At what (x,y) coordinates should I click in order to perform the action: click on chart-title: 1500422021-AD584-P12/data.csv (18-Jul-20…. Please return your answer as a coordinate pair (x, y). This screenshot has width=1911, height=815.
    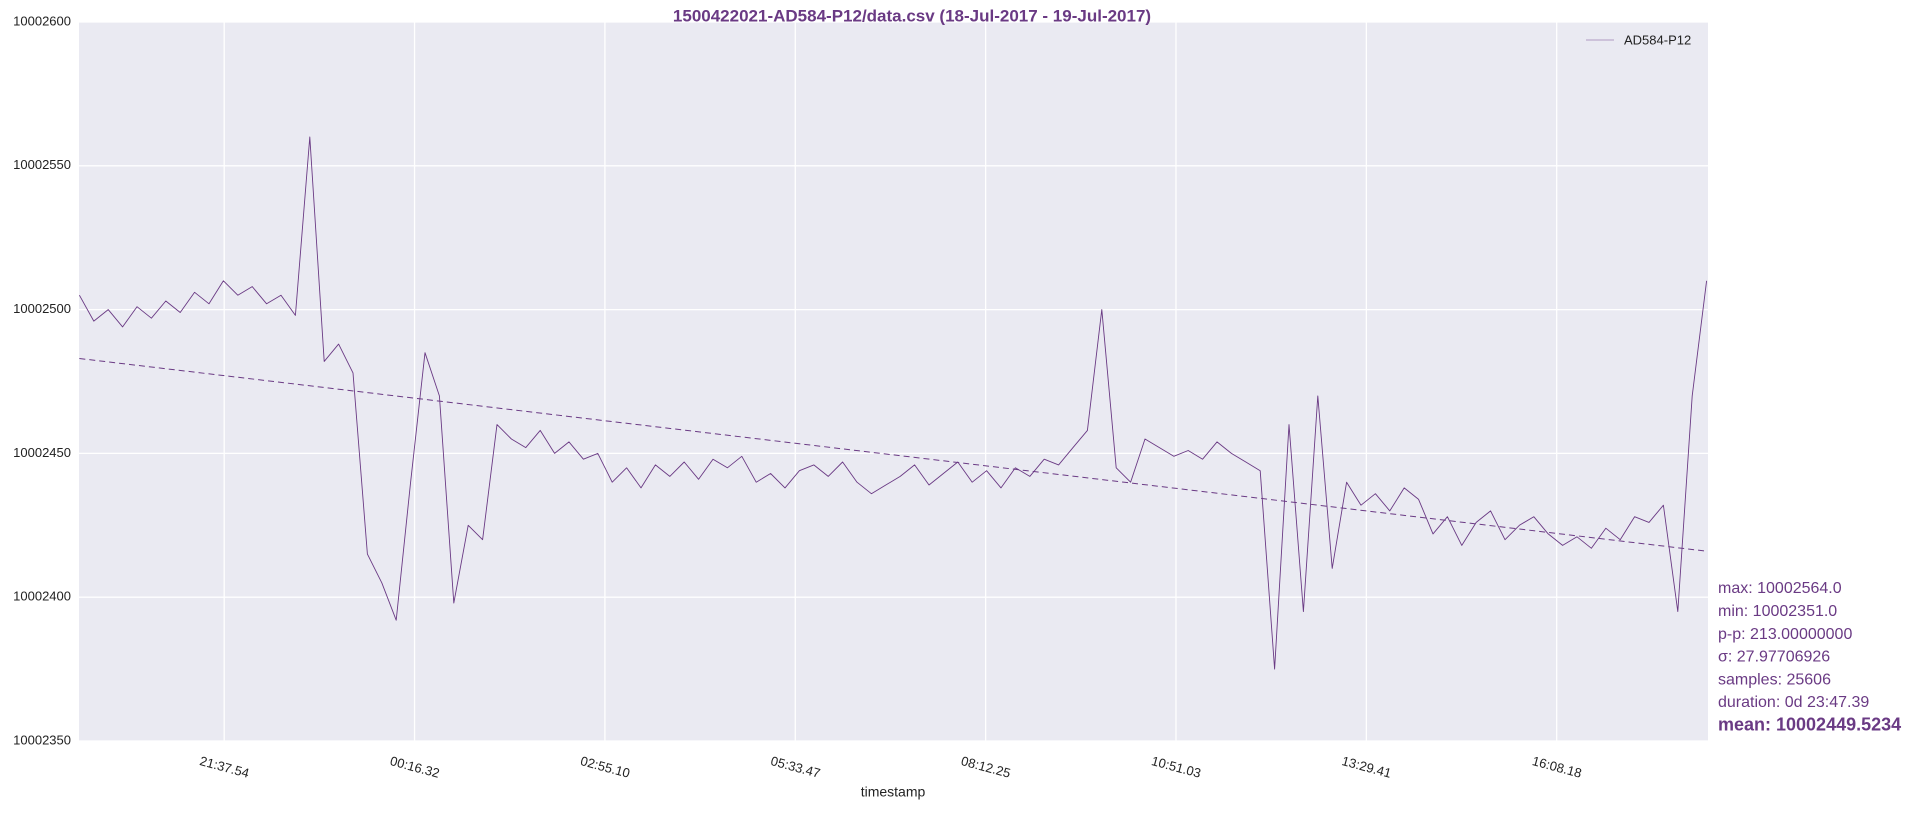
    Looking at the image, I should click on (912, 15).